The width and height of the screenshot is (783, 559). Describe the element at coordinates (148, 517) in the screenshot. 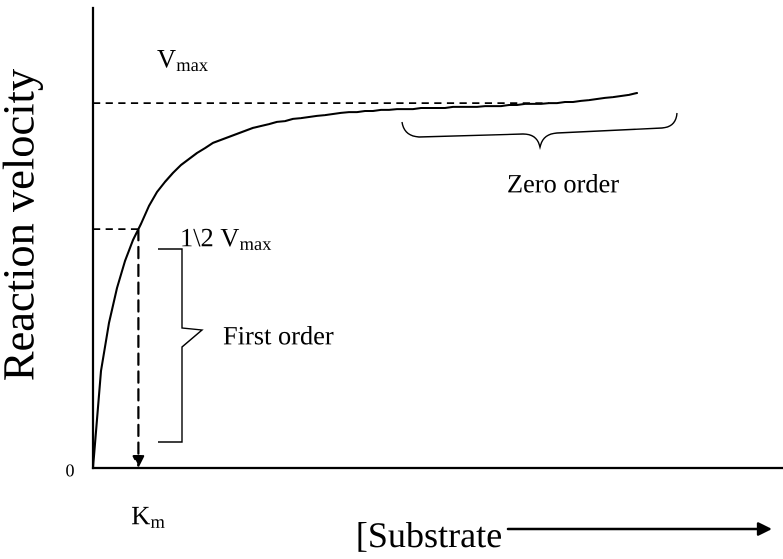

I see `text: K$_{m}$` at that location.